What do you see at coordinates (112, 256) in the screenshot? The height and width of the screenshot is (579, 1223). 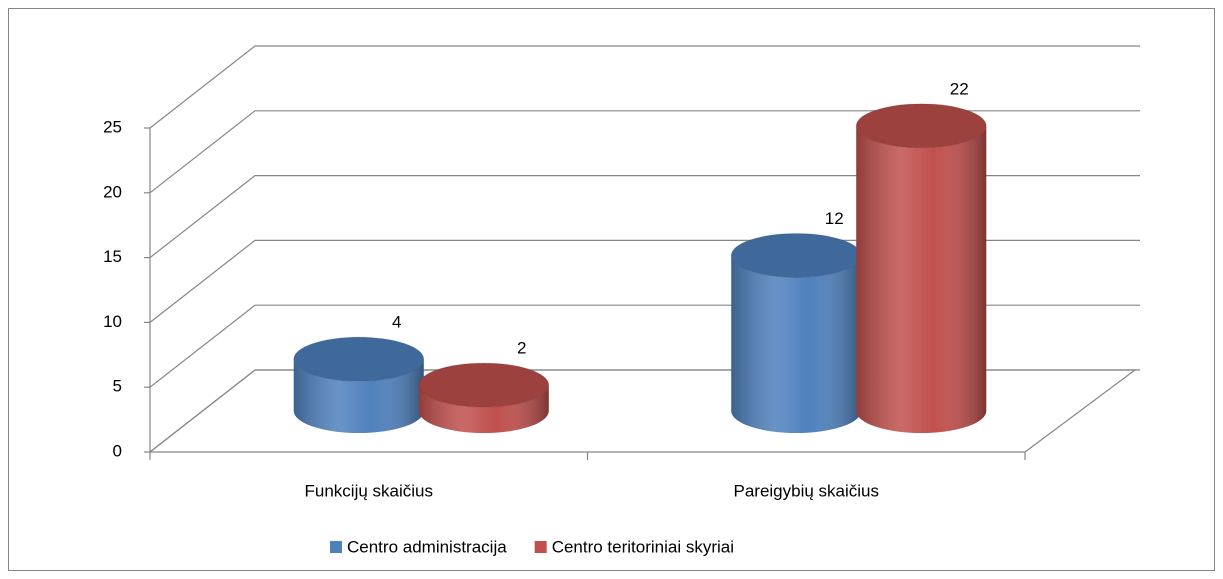 I see `y-tick-label: 15` at bounding box center [112, 256].